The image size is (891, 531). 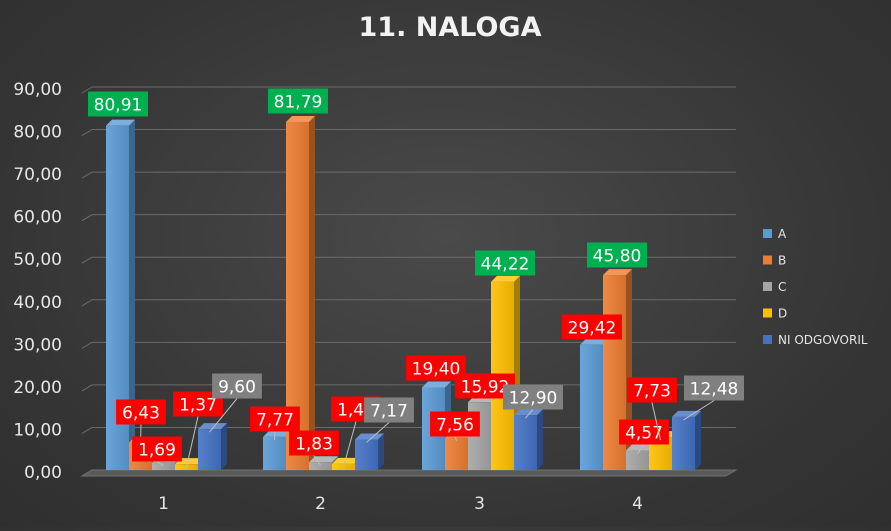 I want to click on data-label: 1,37, so click(x=198, y=429).